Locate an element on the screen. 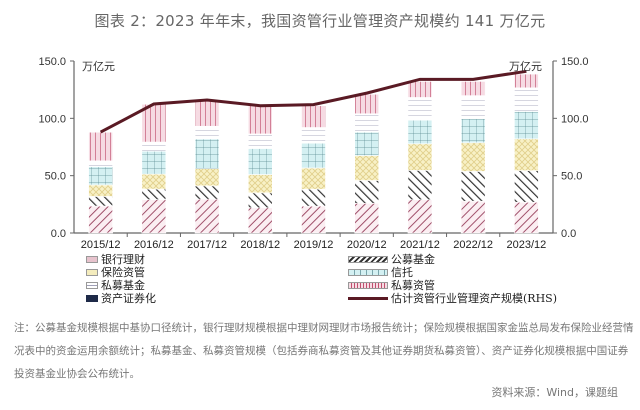 The image size is (640, 410). legend-label: 私募资管 is located at coordinates (413, 285).